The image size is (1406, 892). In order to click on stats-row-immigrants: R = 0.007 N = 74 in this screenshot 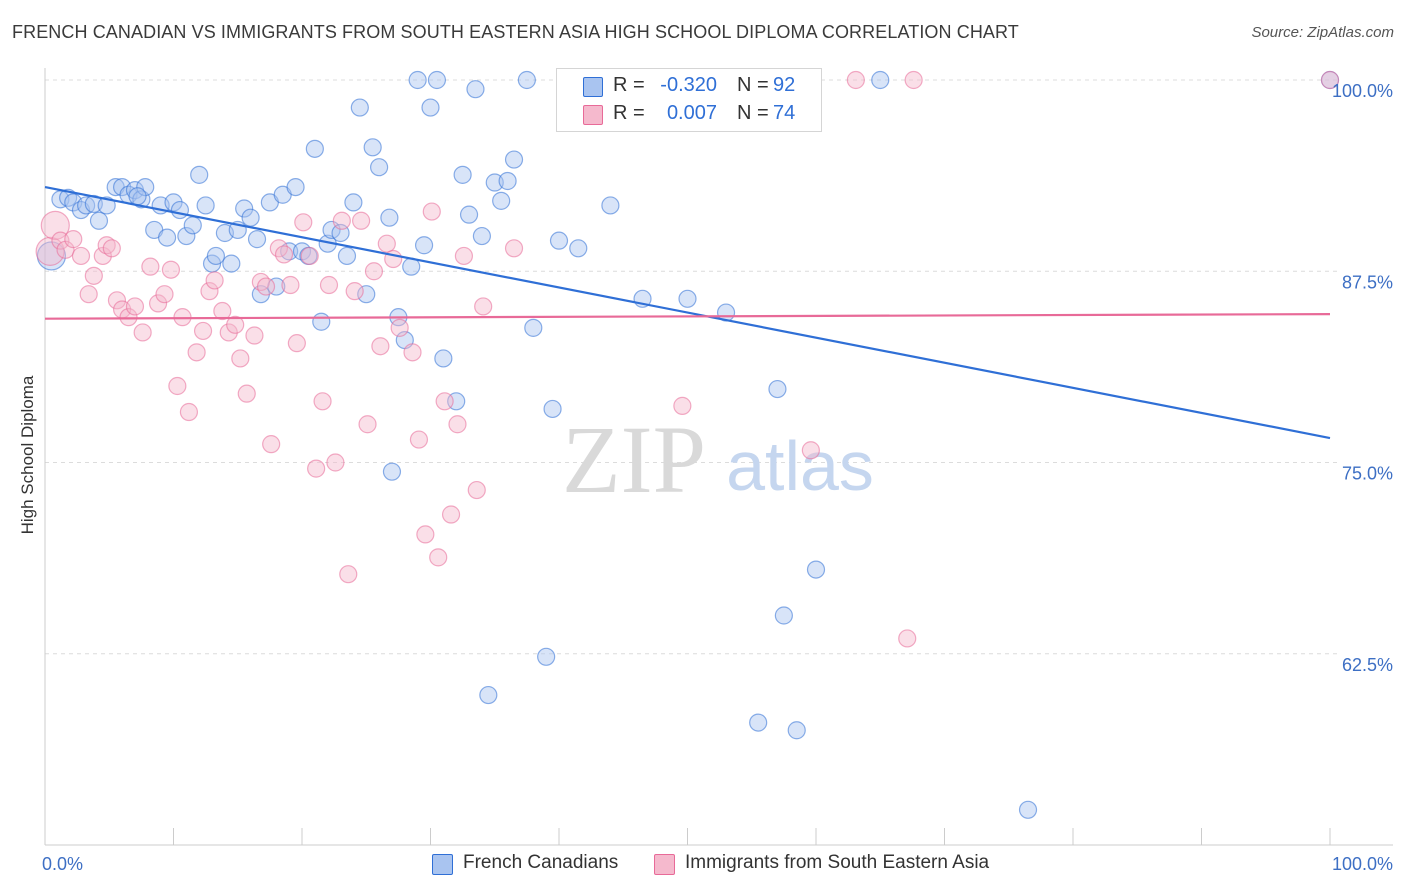, I will do `click(689, 115)`.